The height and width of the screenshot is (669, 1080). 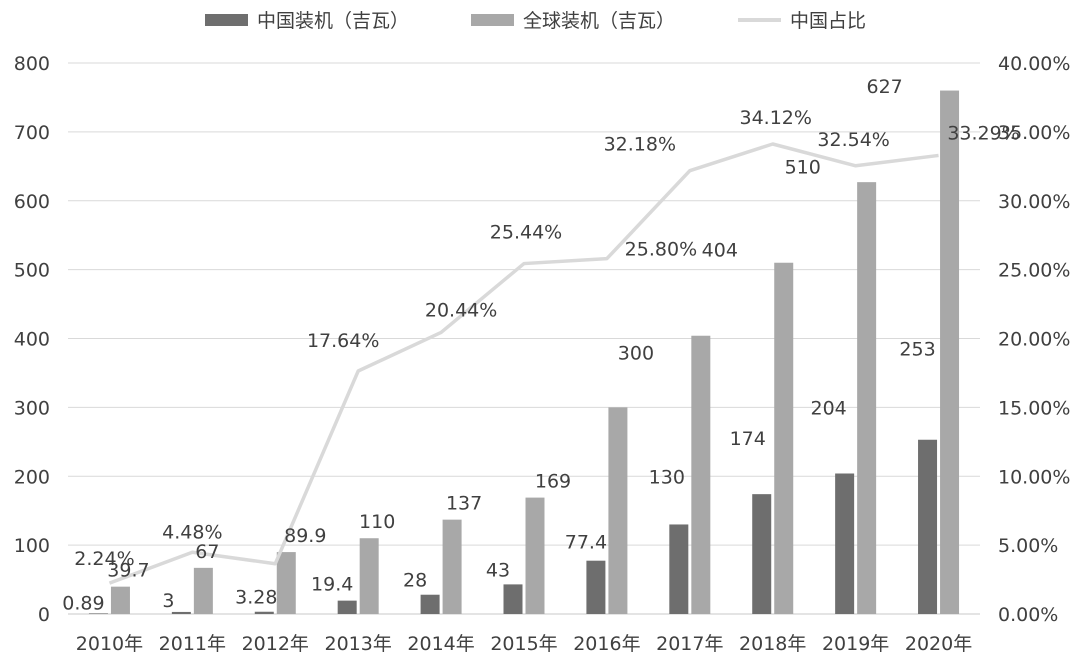 What do you see at coordinates (586, 543) in the screenshot?
I see `china-value-label: 77.4` at bounding box center [586, 543].